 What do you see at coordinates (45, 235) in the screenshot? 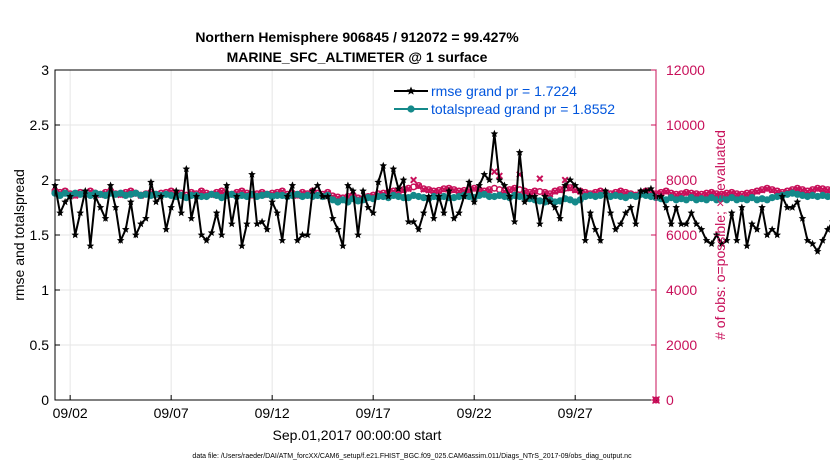
I see `left-axis: 0 0.5 1 1.5 2 2.5 3` at bounding box center [45, 235].